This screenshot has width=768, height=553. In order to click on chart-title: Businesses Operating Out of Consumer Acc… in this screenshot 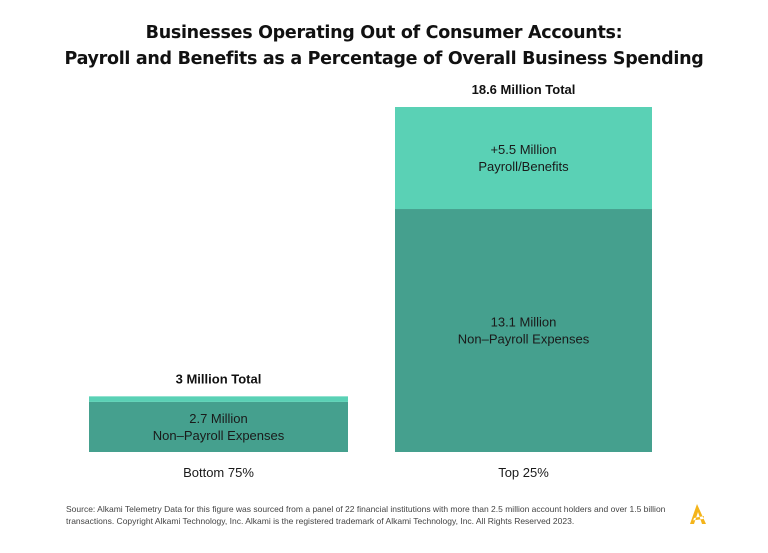, I will do `click(384, 46)`.